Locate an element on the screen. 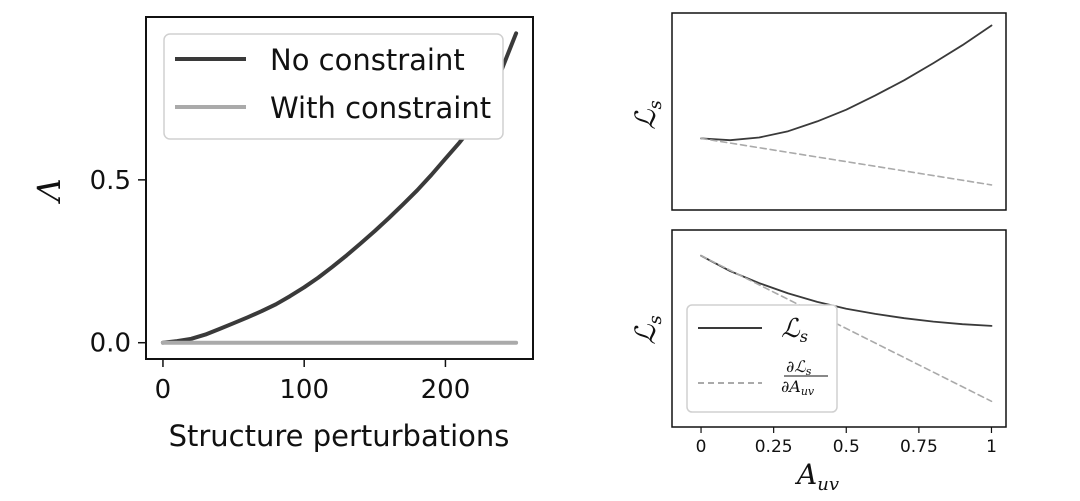  legend-label-with-constraint: With constraint is located at coordinates (380, 108).